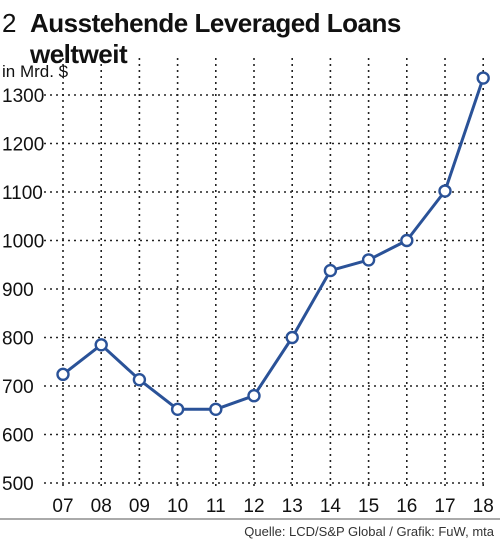  Describe the element at coordinates (368, 506) in the screenshot. I see `x-tick-label: 15` at that location.